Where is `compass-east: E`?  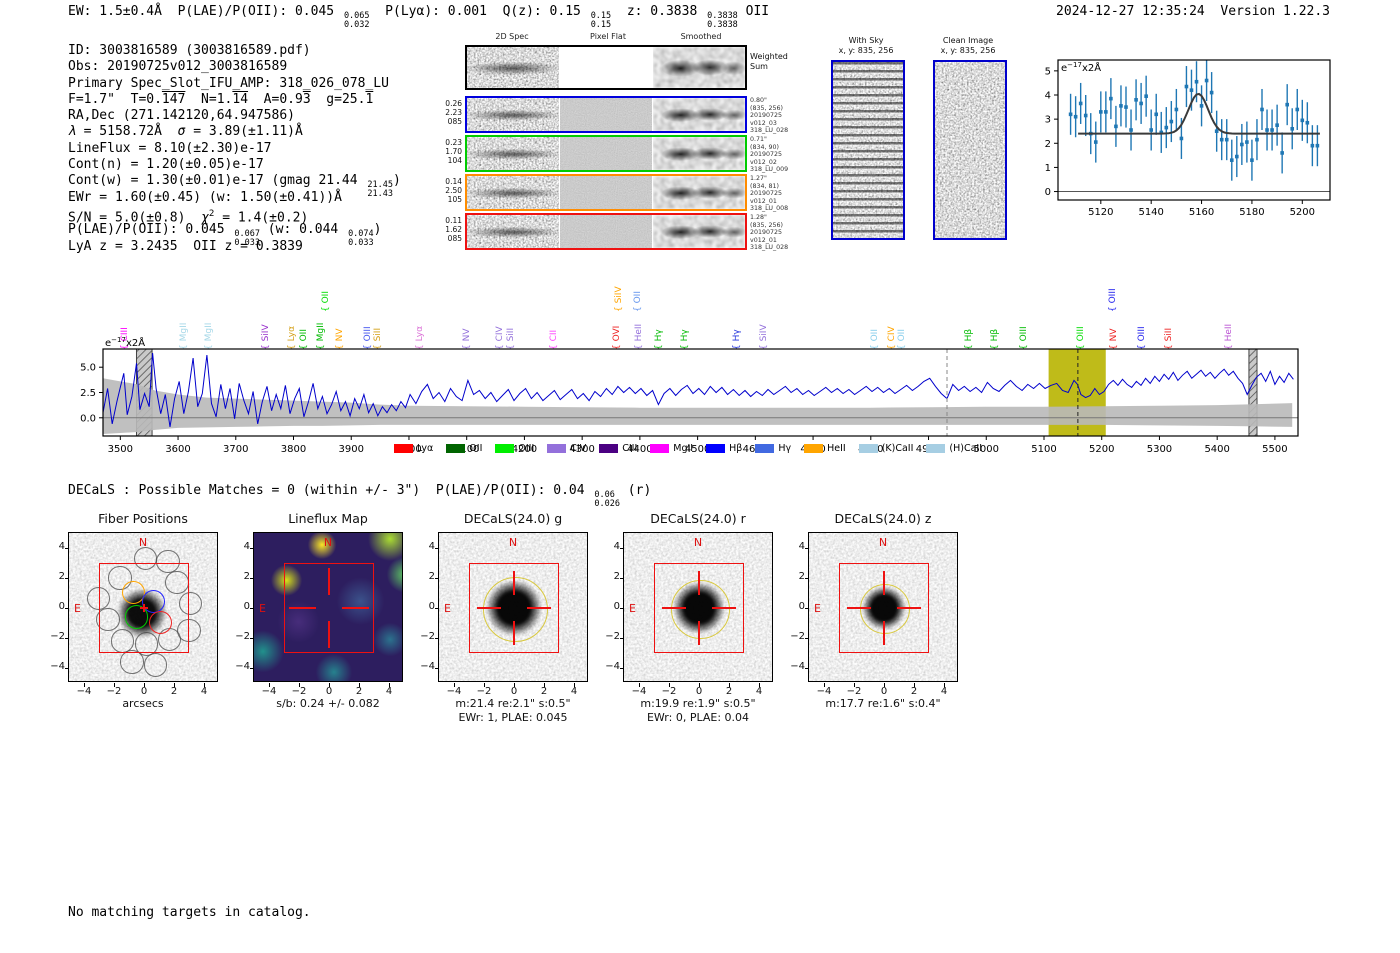 compass-east: E is located at coordinates (632, 608).